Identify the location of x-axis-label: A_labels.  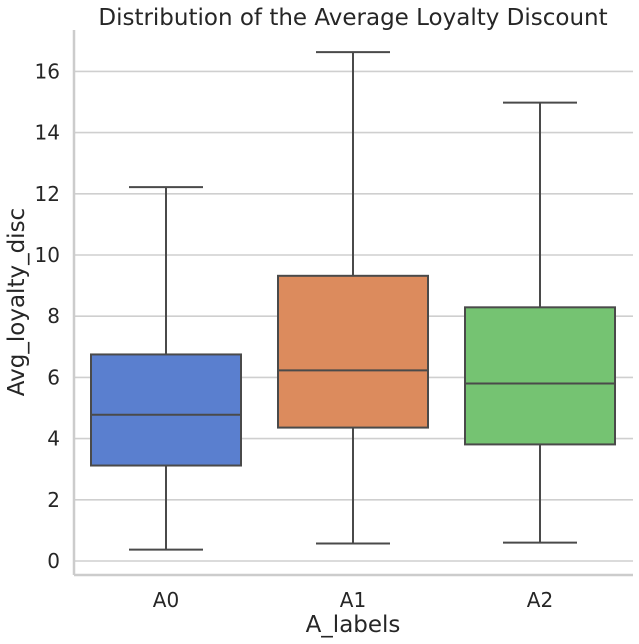
(353, 625).